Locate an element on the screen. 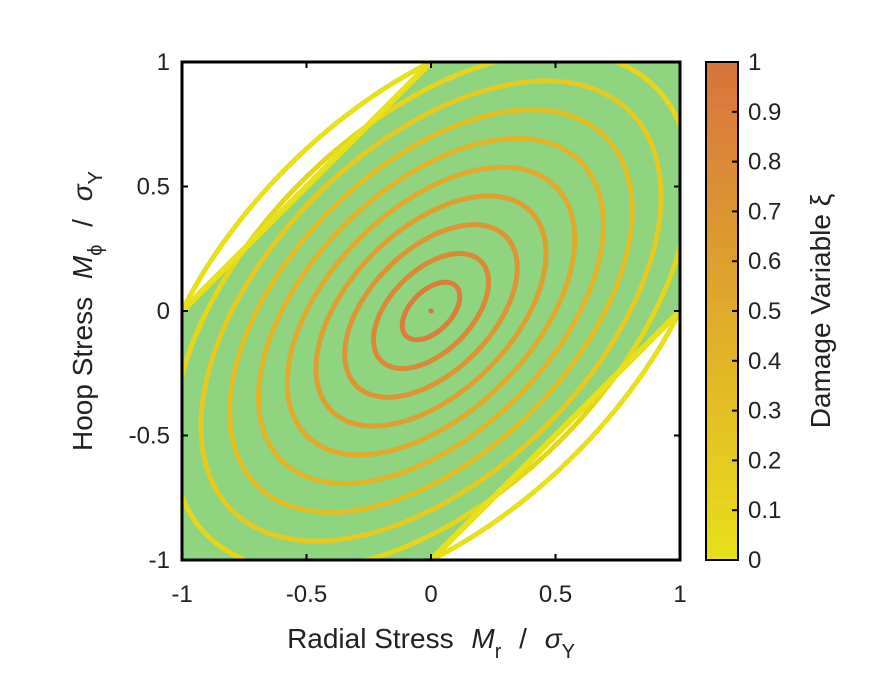 This screenshot has height=681, width=873. colorbar-tick-label: 0.1 is located at coordinates (764, 510).